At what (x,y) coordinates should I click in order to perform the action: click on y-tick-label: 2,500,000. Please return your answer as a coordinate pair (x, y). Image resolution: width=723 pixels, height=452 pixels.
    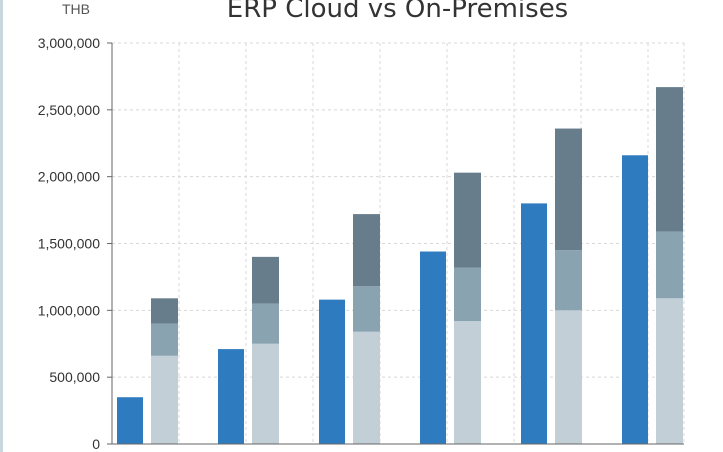
    Looking at the image, I should click on (69, 110).